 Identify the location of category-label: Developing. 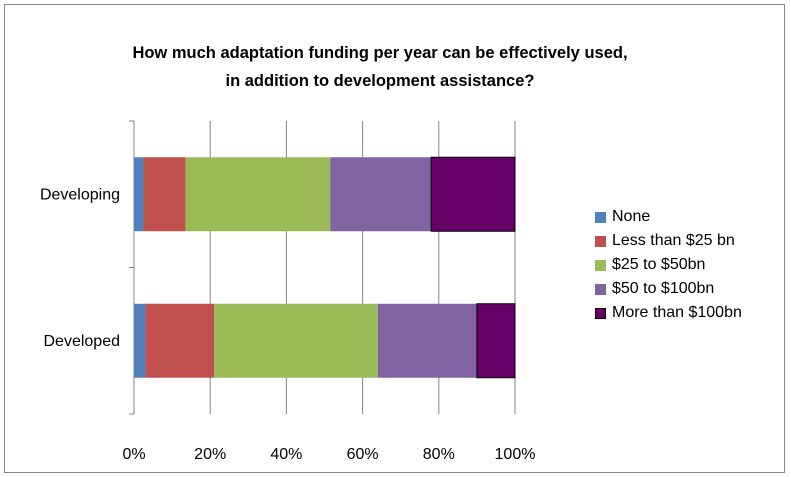
(80, 194).